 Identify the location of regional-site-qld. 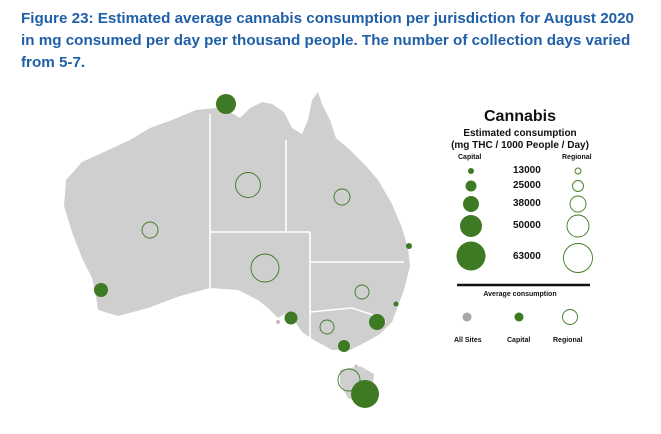
(342, 197).